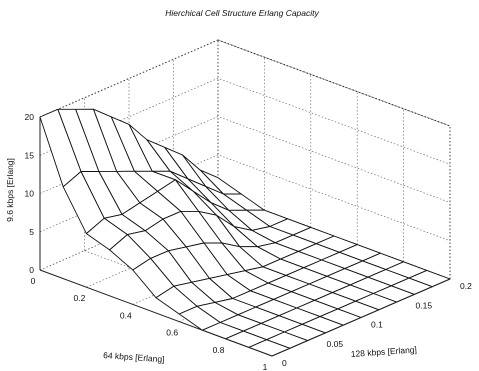  What do you see at coordinates (424, 305) in the screenshot?
I see `y-tick-label: 0.15` at bounding box center [424, 305].